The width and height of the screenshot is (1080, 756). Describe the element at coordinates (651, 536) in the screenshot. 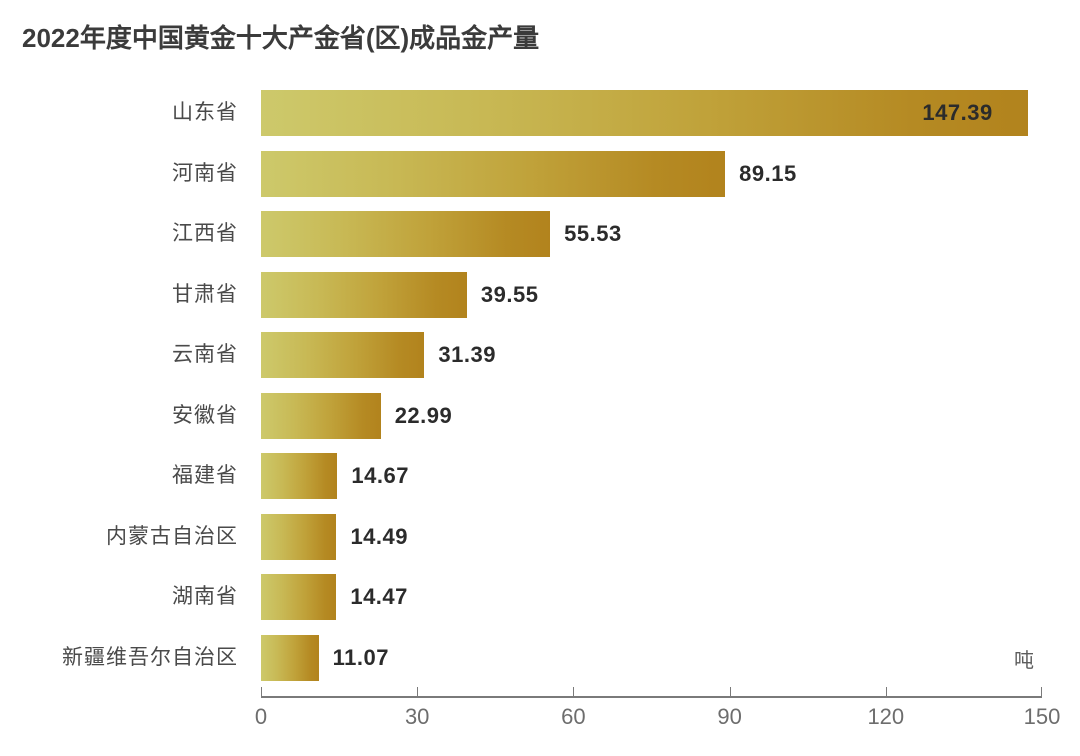

I see `bar-track: 14.49` at that location.